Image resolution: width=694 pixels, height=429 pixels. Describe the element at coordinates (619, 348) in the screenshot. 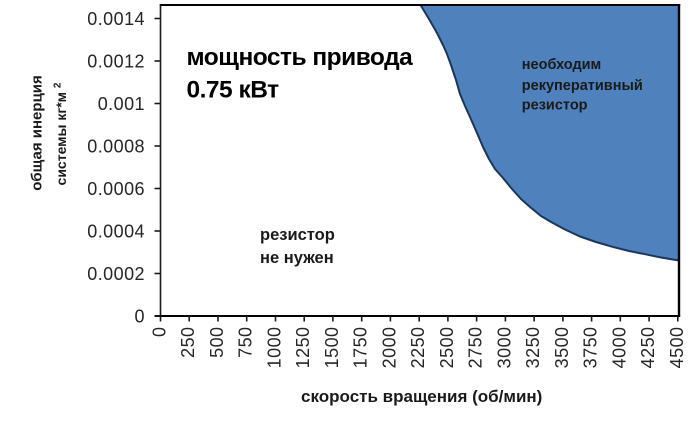

I see `svg-text: 4000` at that location.